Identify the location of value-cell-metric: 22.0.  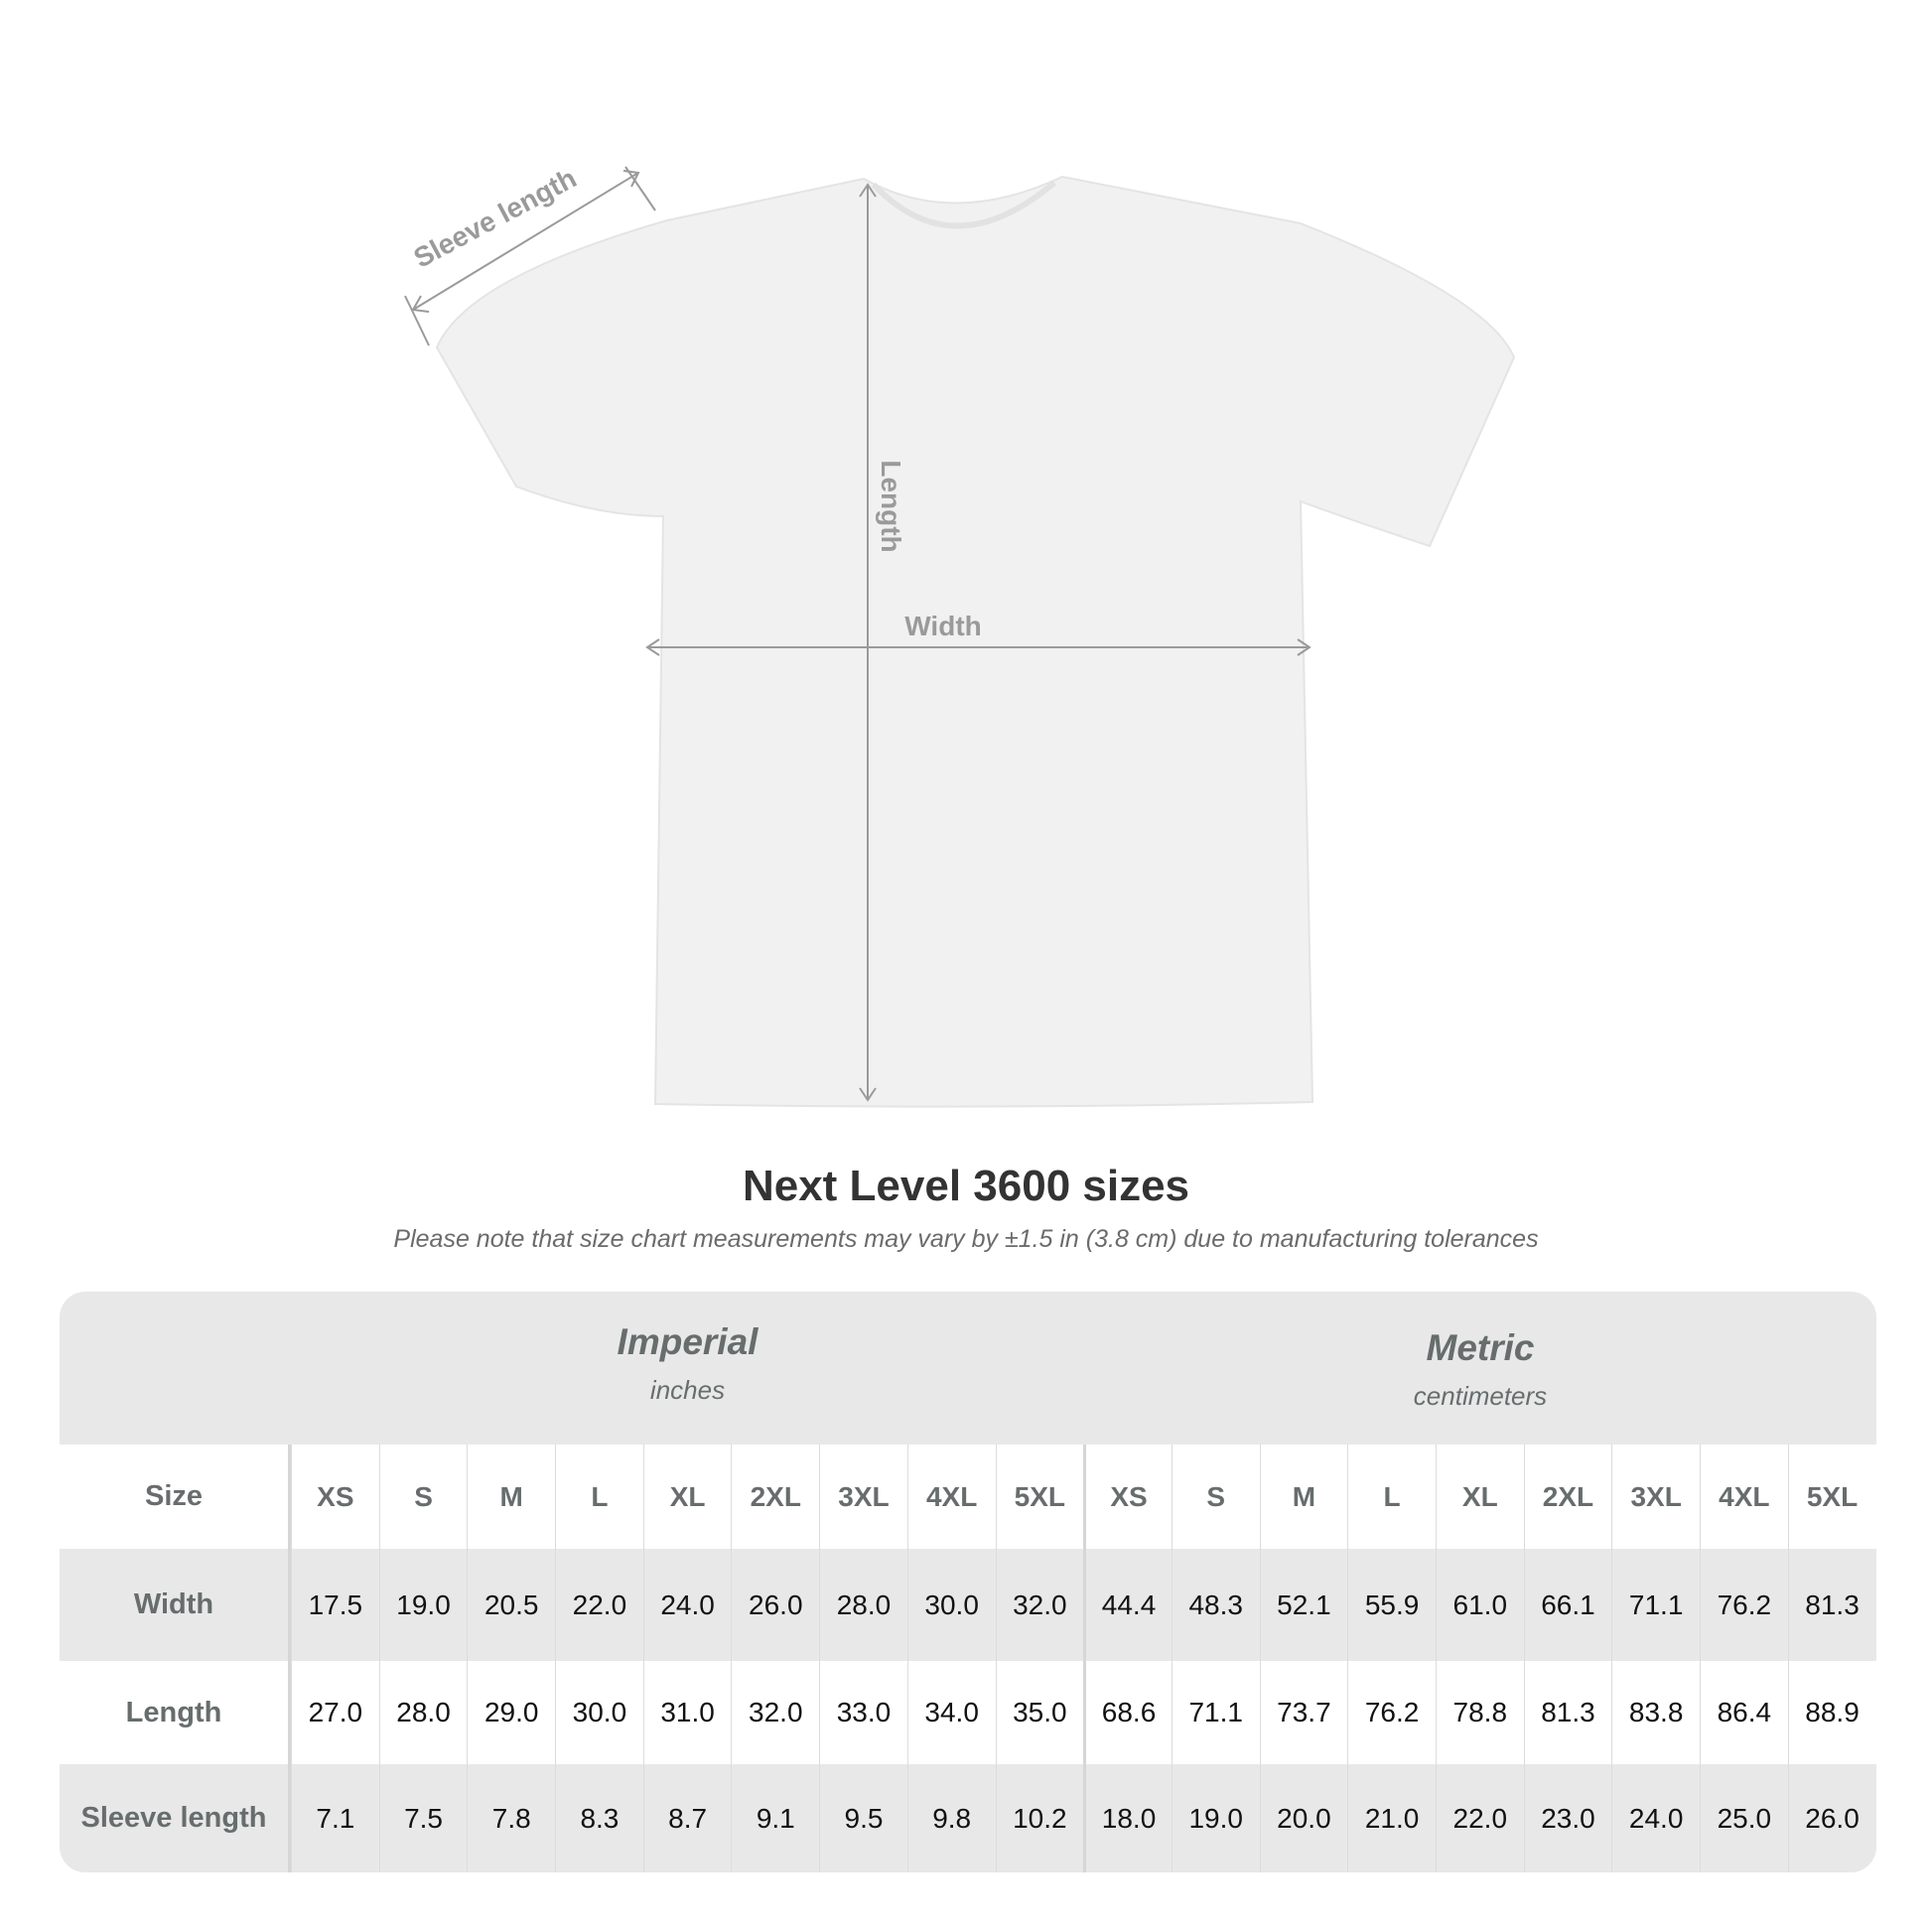
(1480, 1818).